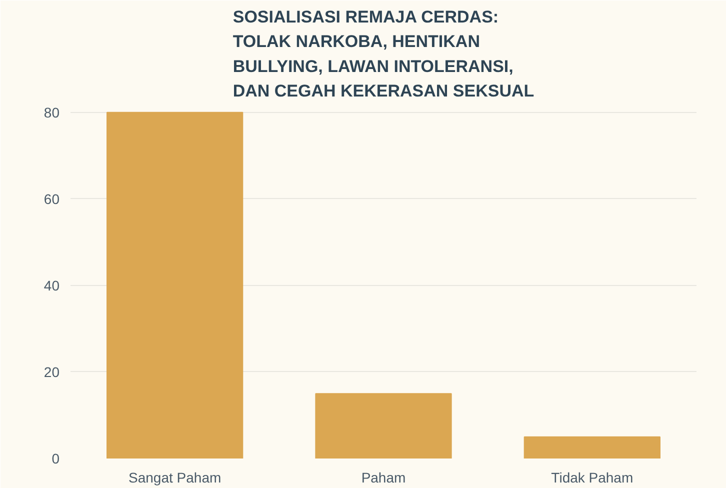  Describe the element at coordinates (592, 478) in the screenshot. I see `x-tick-label: Tidak Paham` at that location.